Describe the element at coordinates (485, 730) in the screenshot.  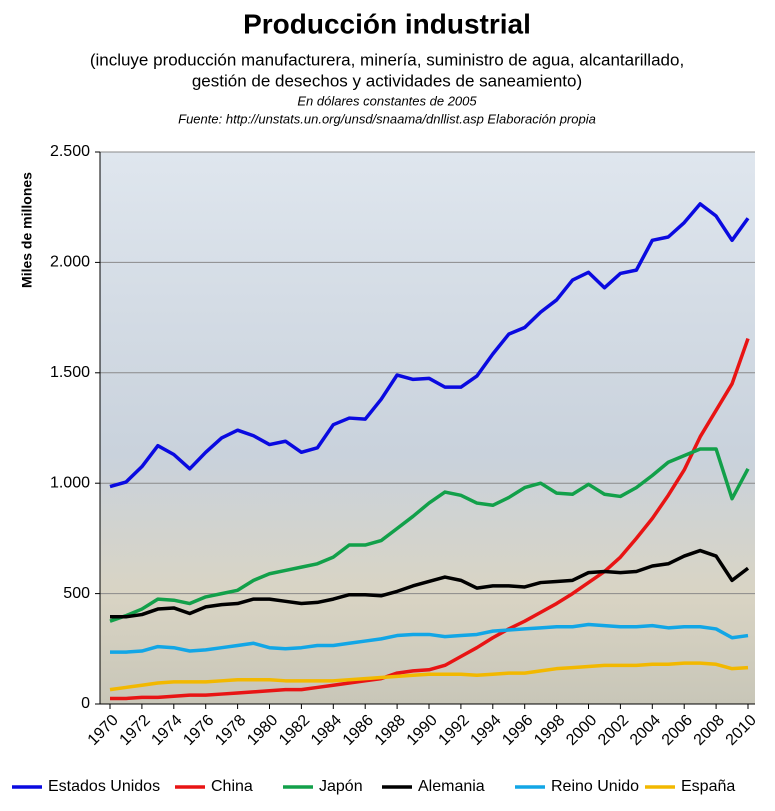
I see `x-tick-label: 1994` at that location.